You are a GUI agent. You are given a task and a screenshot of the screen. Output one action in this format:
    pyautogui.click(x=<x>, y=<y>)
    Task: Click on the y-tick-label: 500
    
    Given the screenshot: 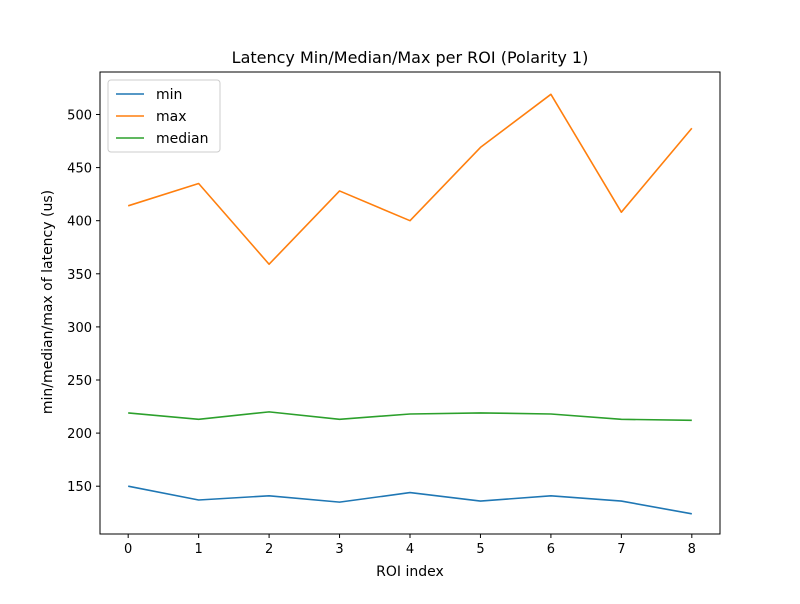 What is the action you would take?
    pyautogui.click(x=79, y=115)
    